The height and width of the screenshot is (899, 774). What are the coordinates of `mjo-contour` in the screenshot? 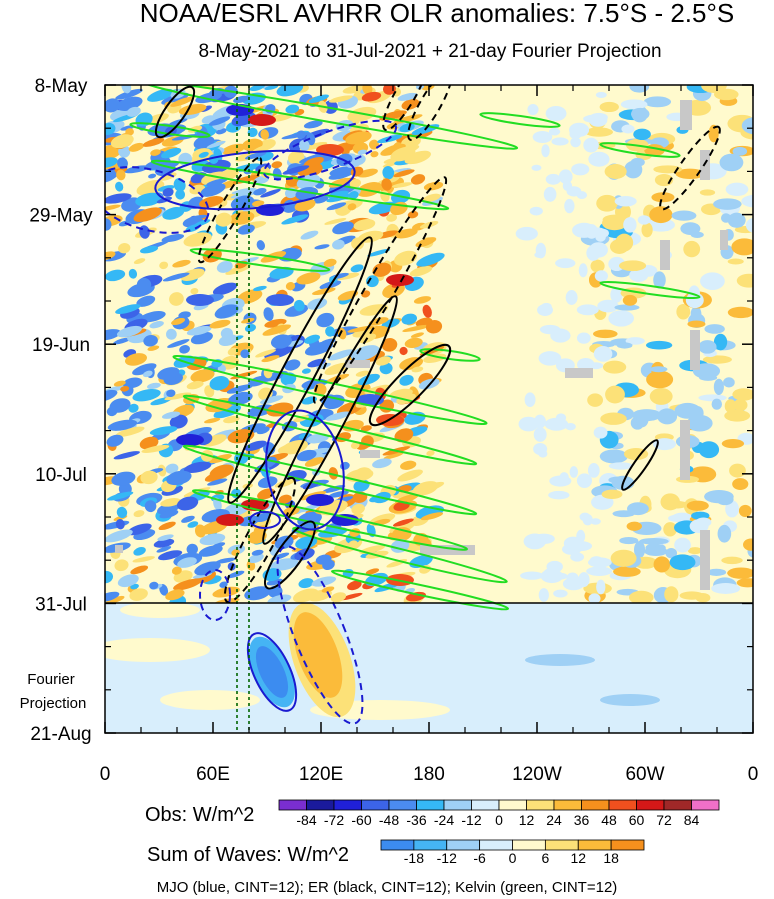 It's located at (215, 595).